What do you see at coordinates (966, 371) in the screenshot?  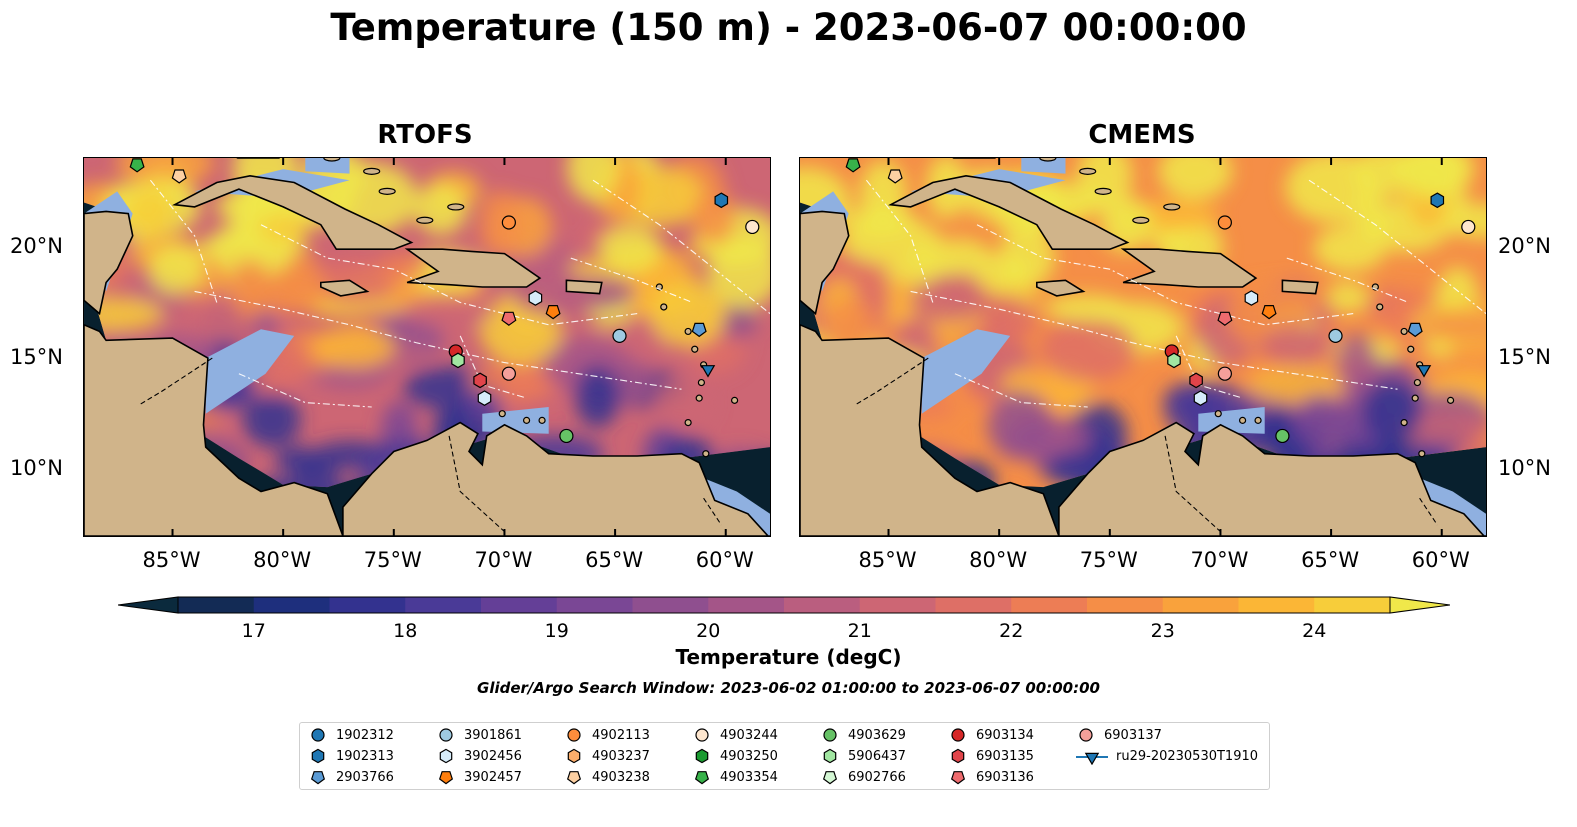 I see `shelf-area` at bounding box center [966, 371].